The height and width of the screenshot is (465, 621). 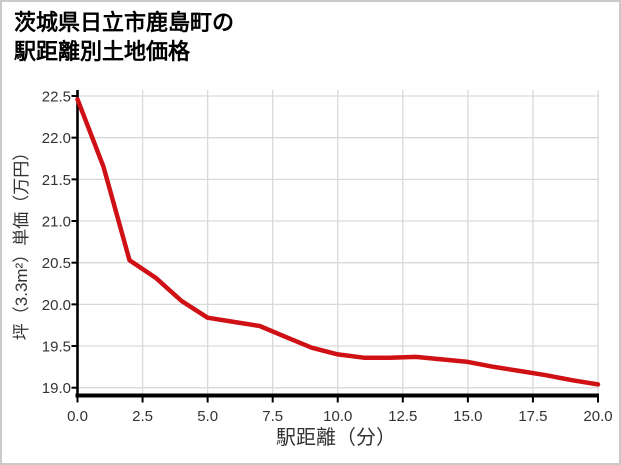 I want to click on x-tick-label: 2.5, so click(x=142, y=416).